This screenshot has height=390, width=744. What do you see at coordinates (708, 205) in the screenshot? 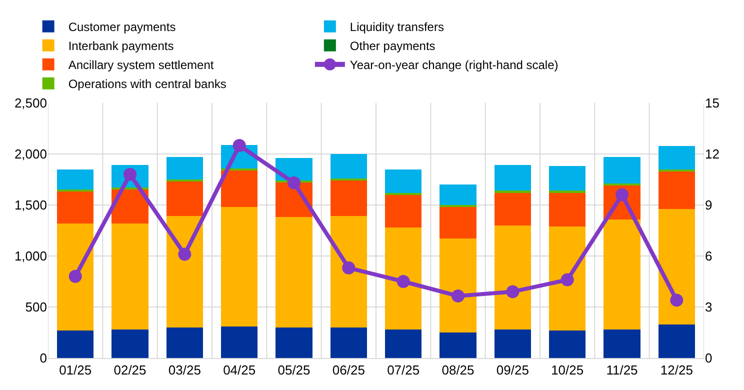
I see `y2-tick-label: 9` at bounding box center [708, 205].